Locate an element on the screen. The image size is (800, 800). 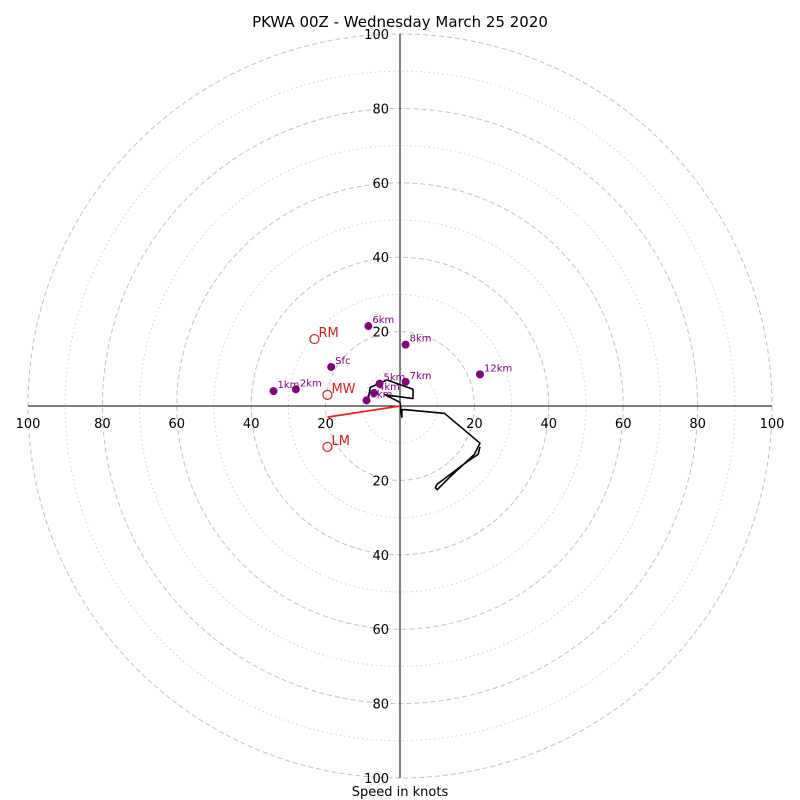
height-marker-3km is located at coordinates (366, 400).